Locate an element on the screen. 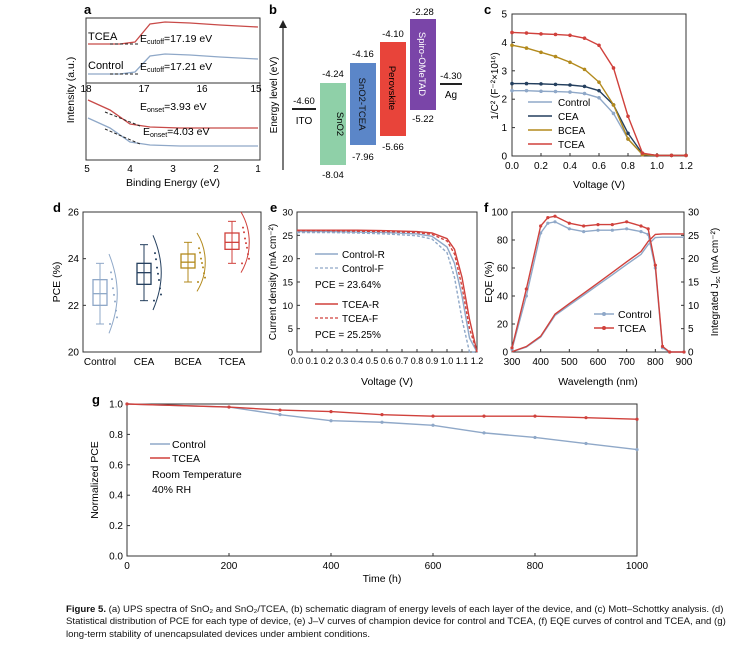 The width and height of the screenshot is (747, 648). tick-label: 80 is located at coordinates (503, 241).